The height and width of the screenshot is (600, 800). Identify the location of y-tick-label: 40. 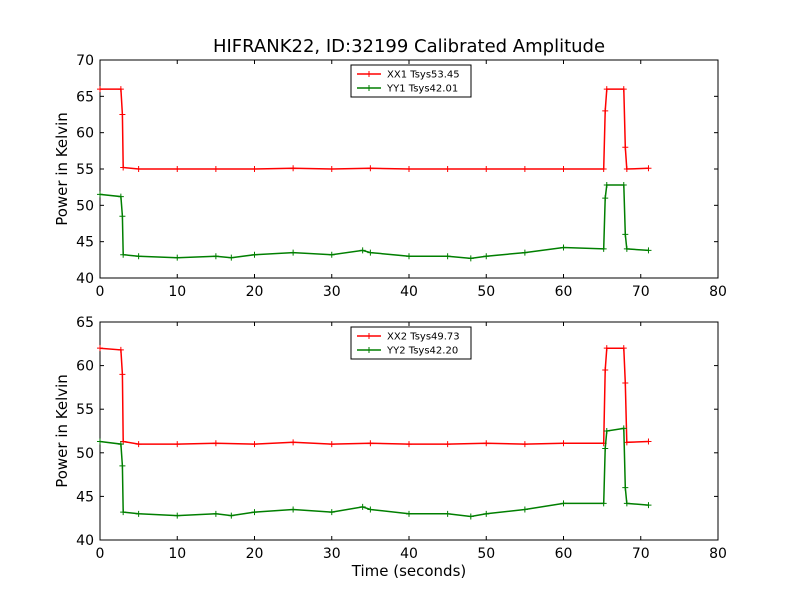
(85, 279).